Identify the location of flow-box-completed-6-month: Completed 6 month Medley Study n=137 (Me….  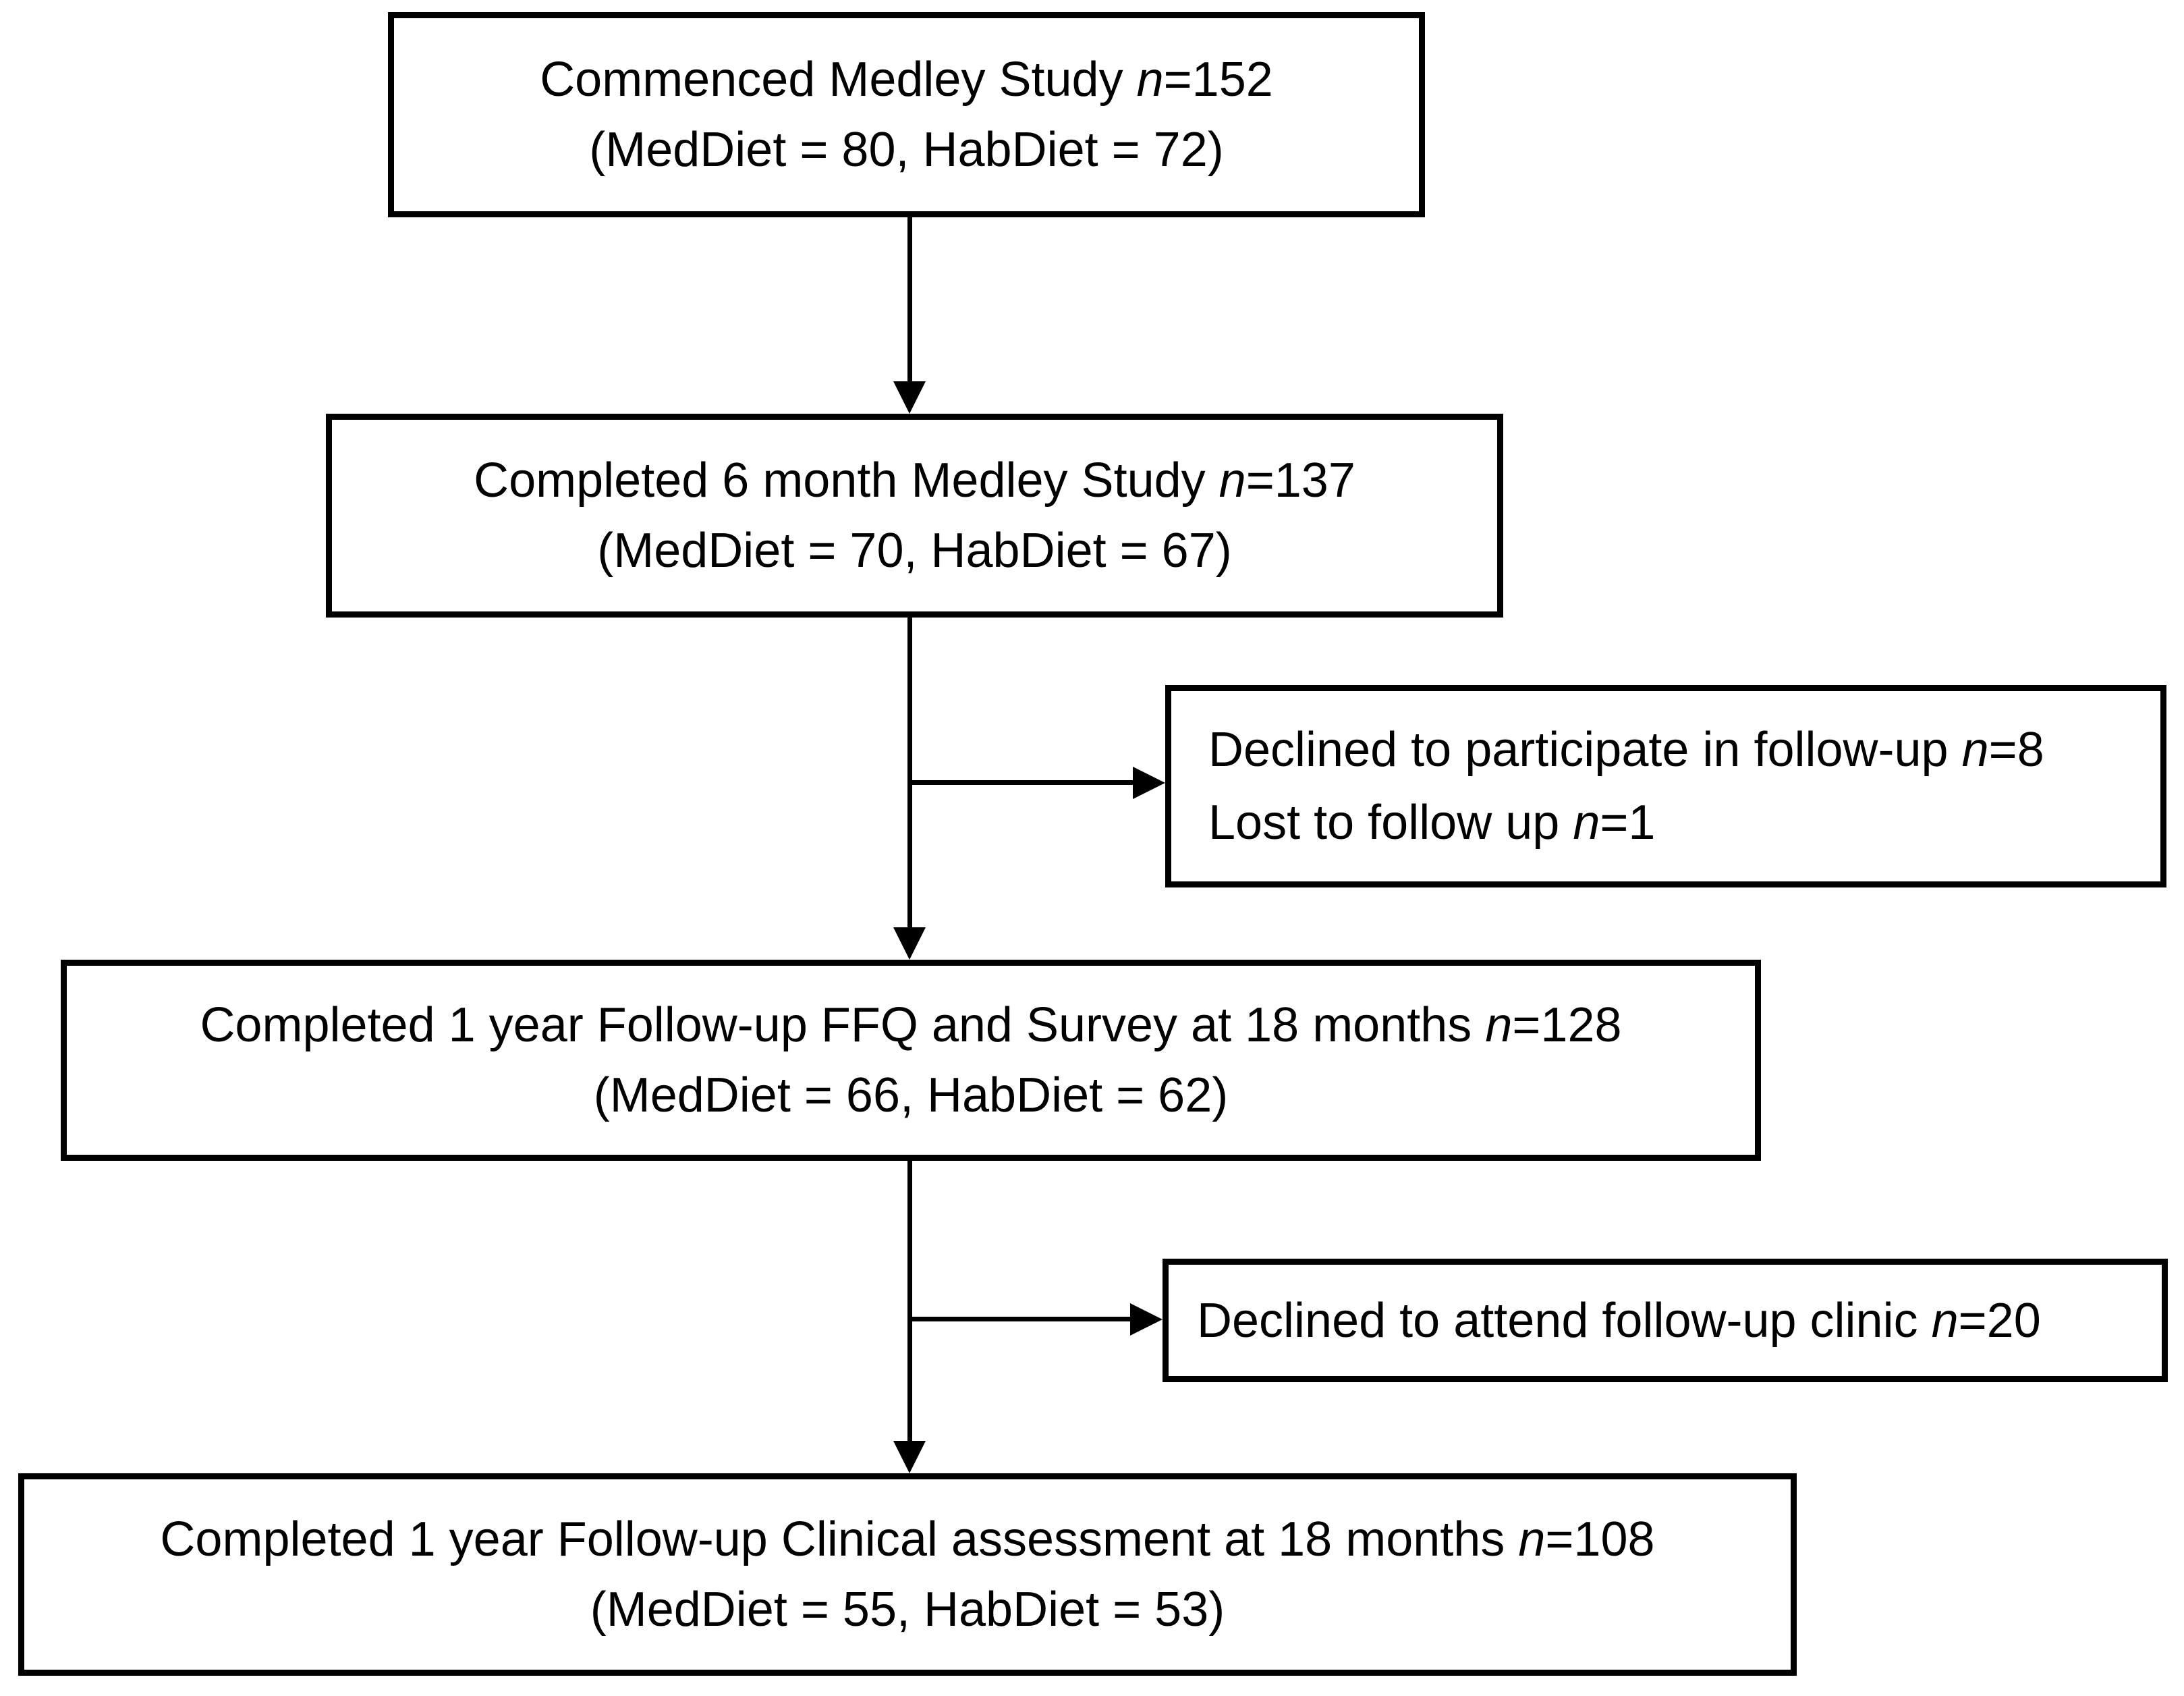
(914, 516).